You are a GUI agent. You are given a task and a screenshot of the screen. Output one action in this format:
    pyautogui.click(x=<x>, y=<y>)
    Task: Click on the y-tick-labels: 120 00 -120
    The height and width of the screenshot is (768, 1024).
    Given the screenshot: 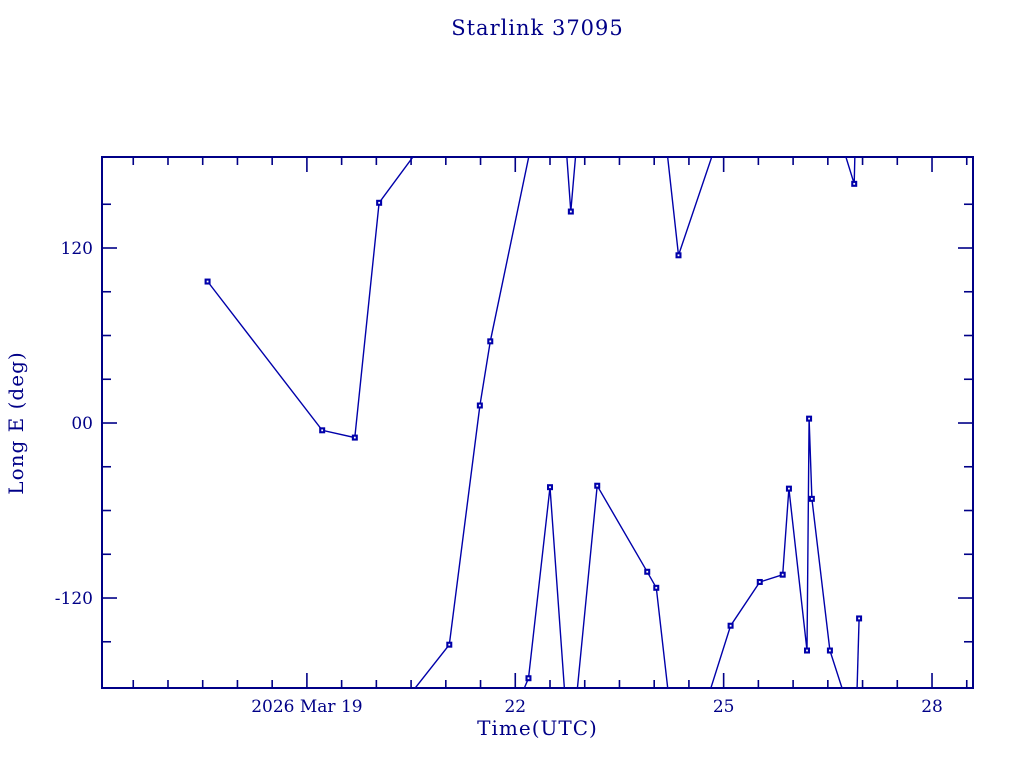 What is the action you would take?
    pyautogui.click(x=74, y=424)
    